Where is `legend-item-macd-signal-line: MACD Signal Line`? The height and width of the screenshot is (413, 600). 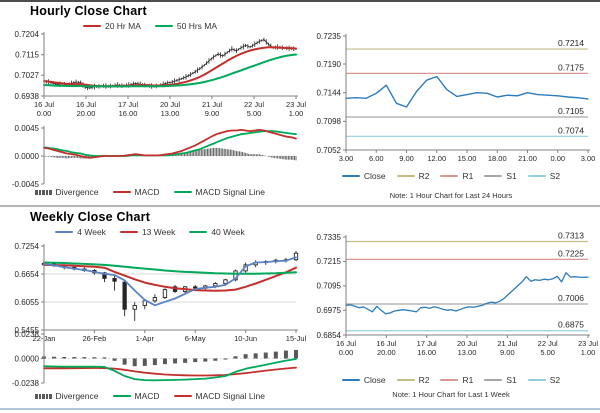 legend-item-macd-signal-line: MACD Signal Line is located at coordinates (219, 192).